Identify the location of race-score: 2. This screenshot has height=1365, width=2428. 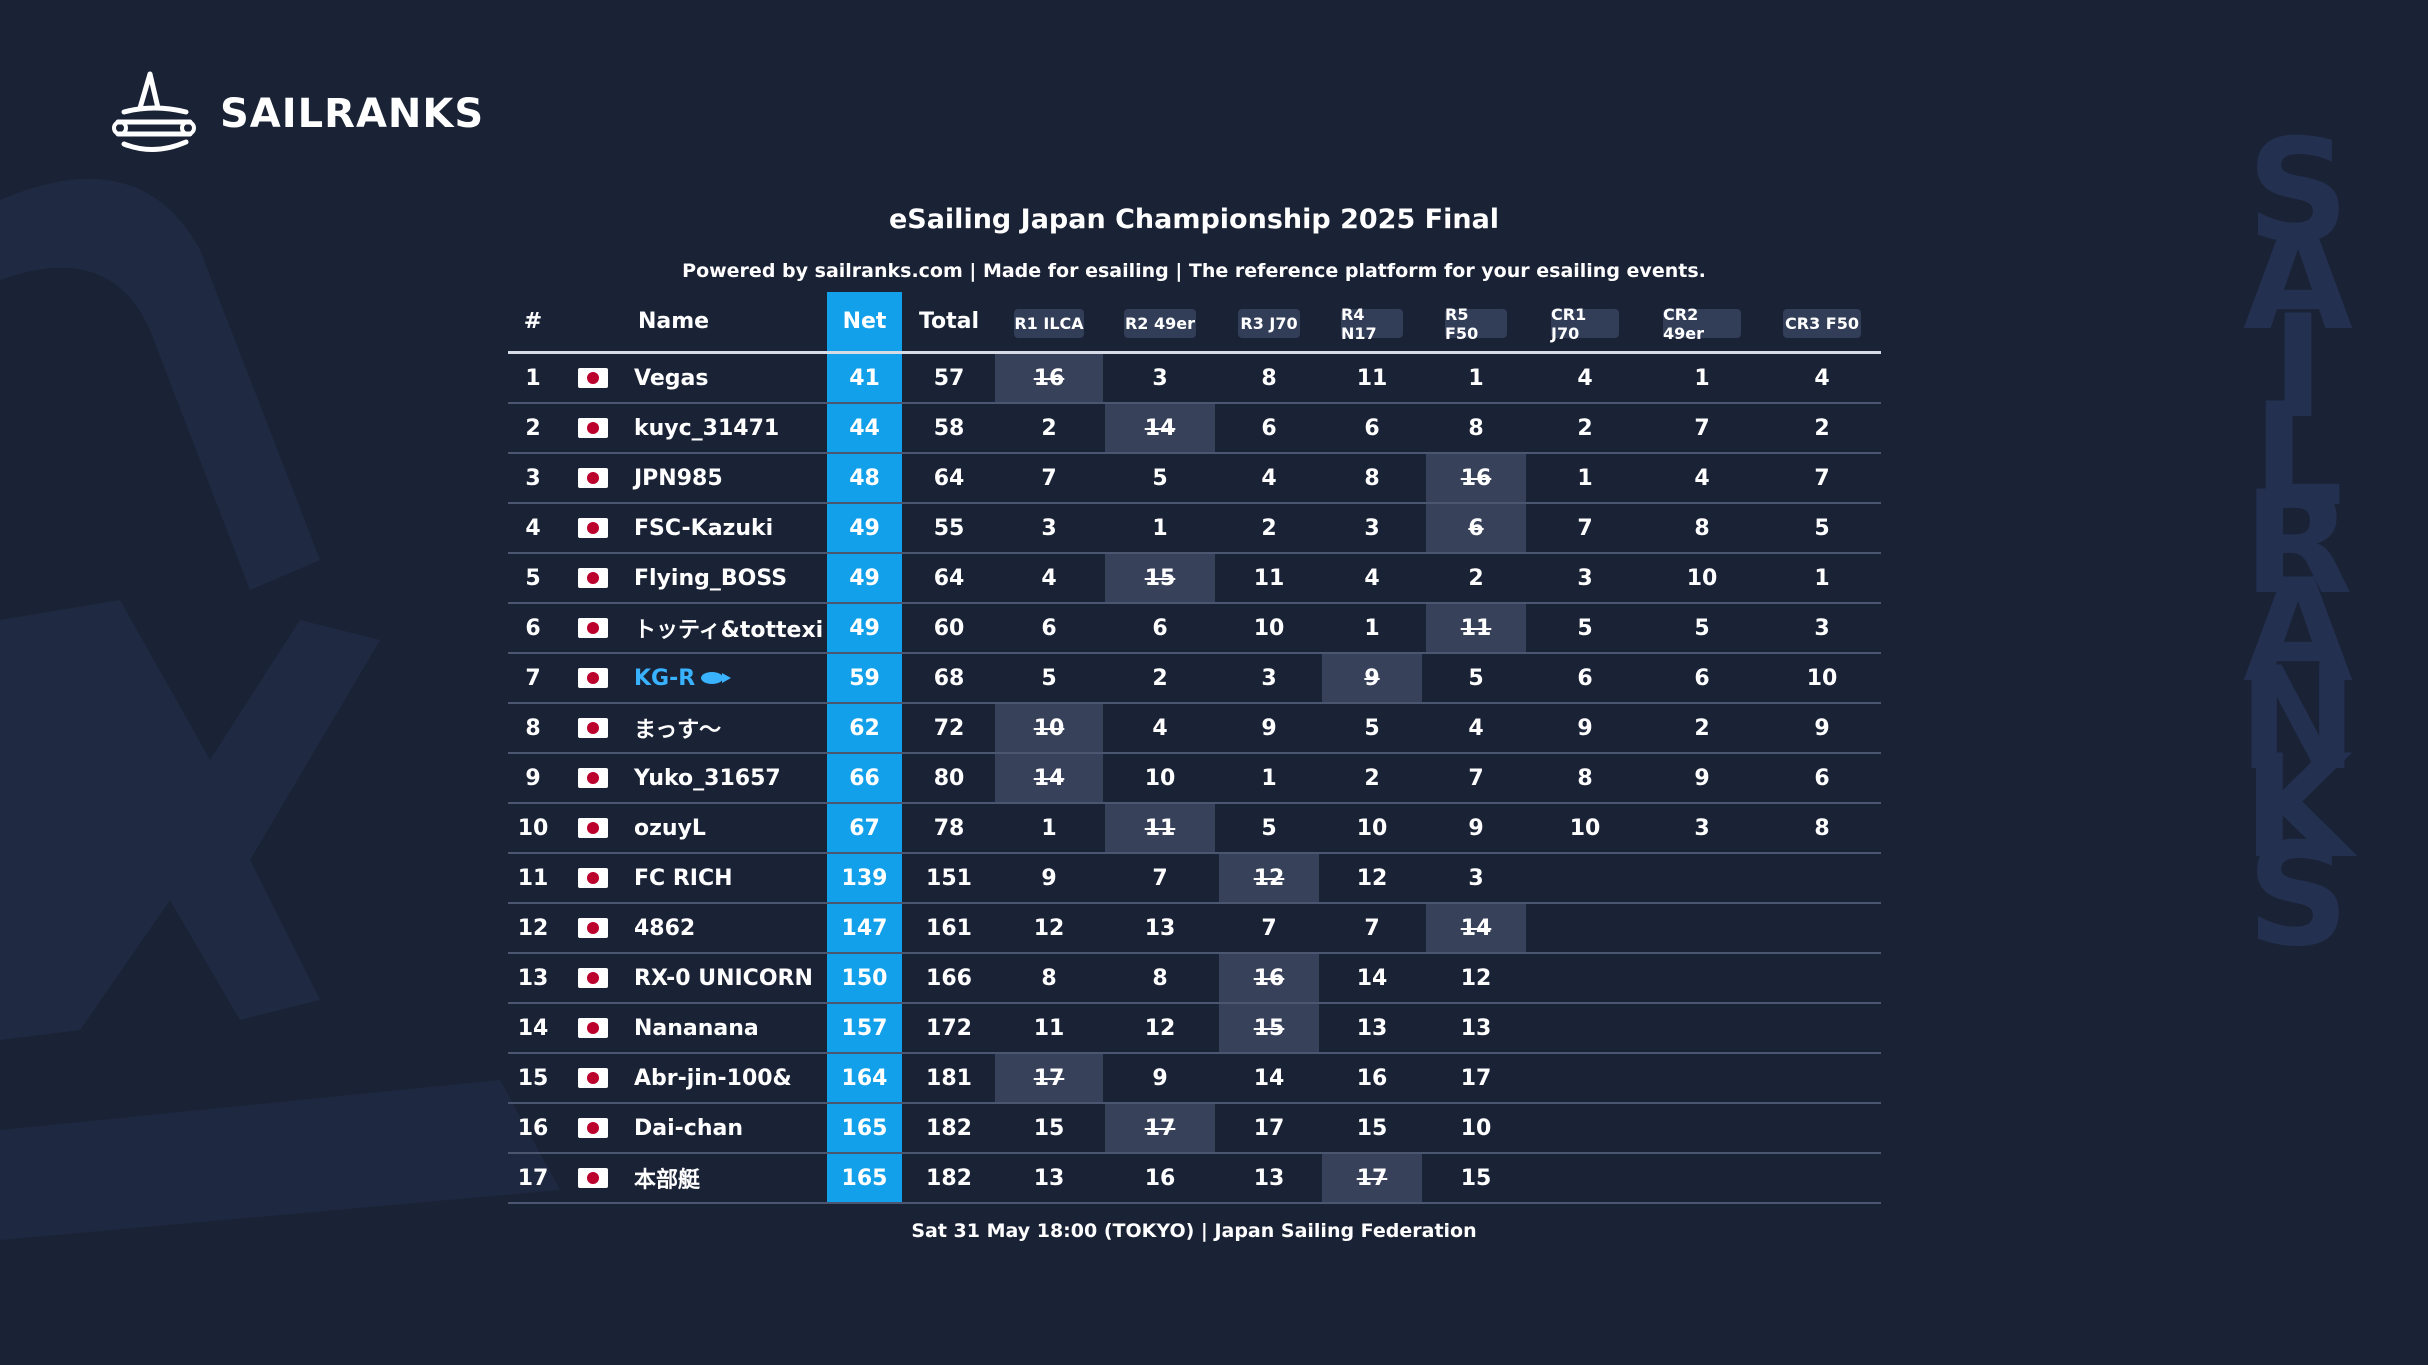
(1049, 428).